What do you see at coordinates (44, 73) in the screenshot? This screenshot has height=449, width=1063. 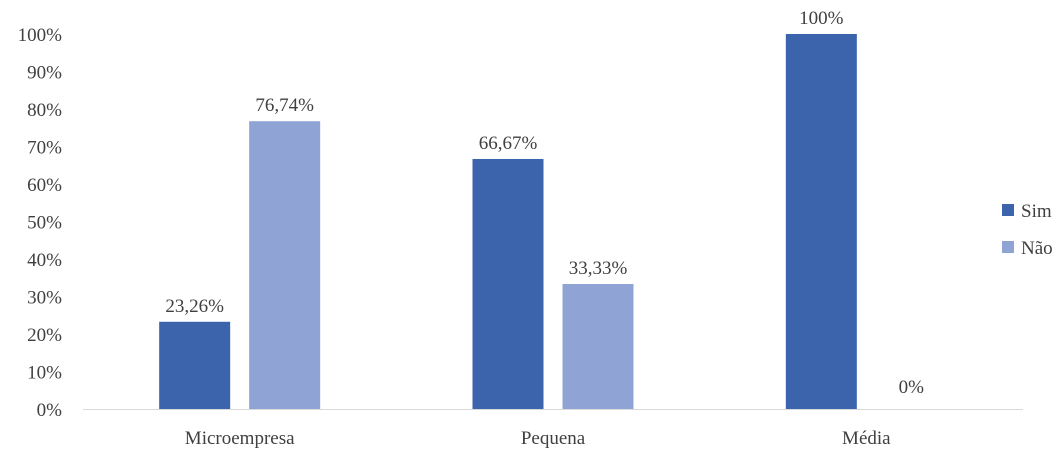 I see `y-tick-label: 90%` at bounding box center [44, 73].